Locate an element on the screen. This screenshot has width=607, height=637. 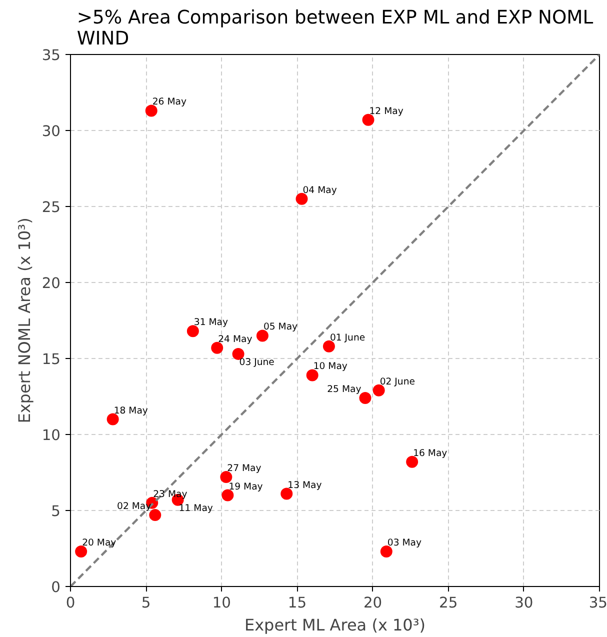
annotation: 05 May is located at coordinates (280, 327).